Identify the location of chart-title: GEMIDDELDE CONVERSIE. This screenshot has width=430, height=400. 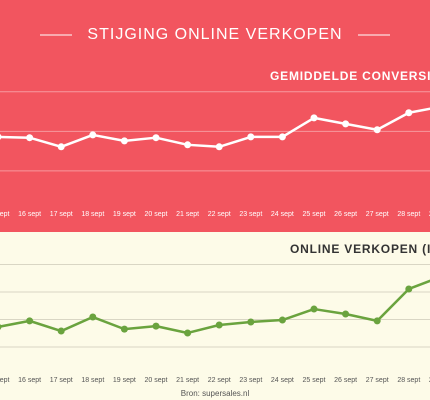
(350, 76).